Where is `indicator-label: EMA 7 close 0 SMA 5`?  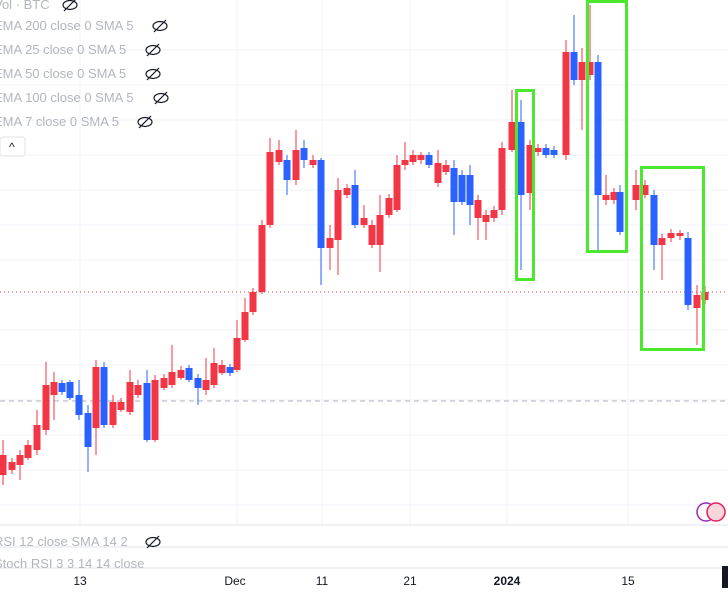 indicator-label: EMA 7 close 0 SMA 5 is located at coordinates (59, 121).